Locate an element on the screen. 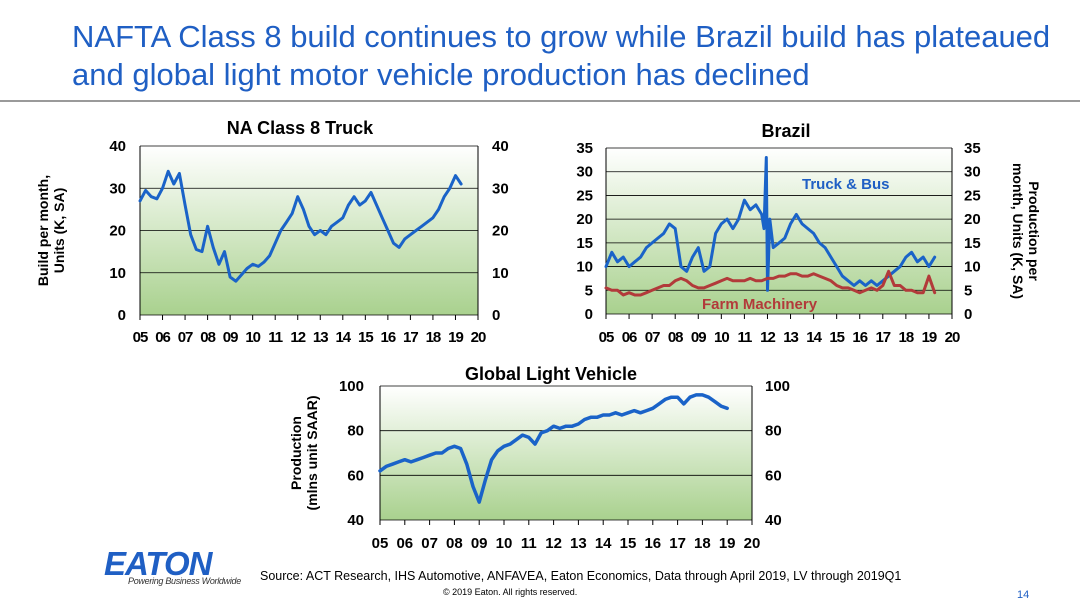 The width and height of the screenshot is (1080, 608). na-xtick-label: 10 is located at coordinates (252, 337).